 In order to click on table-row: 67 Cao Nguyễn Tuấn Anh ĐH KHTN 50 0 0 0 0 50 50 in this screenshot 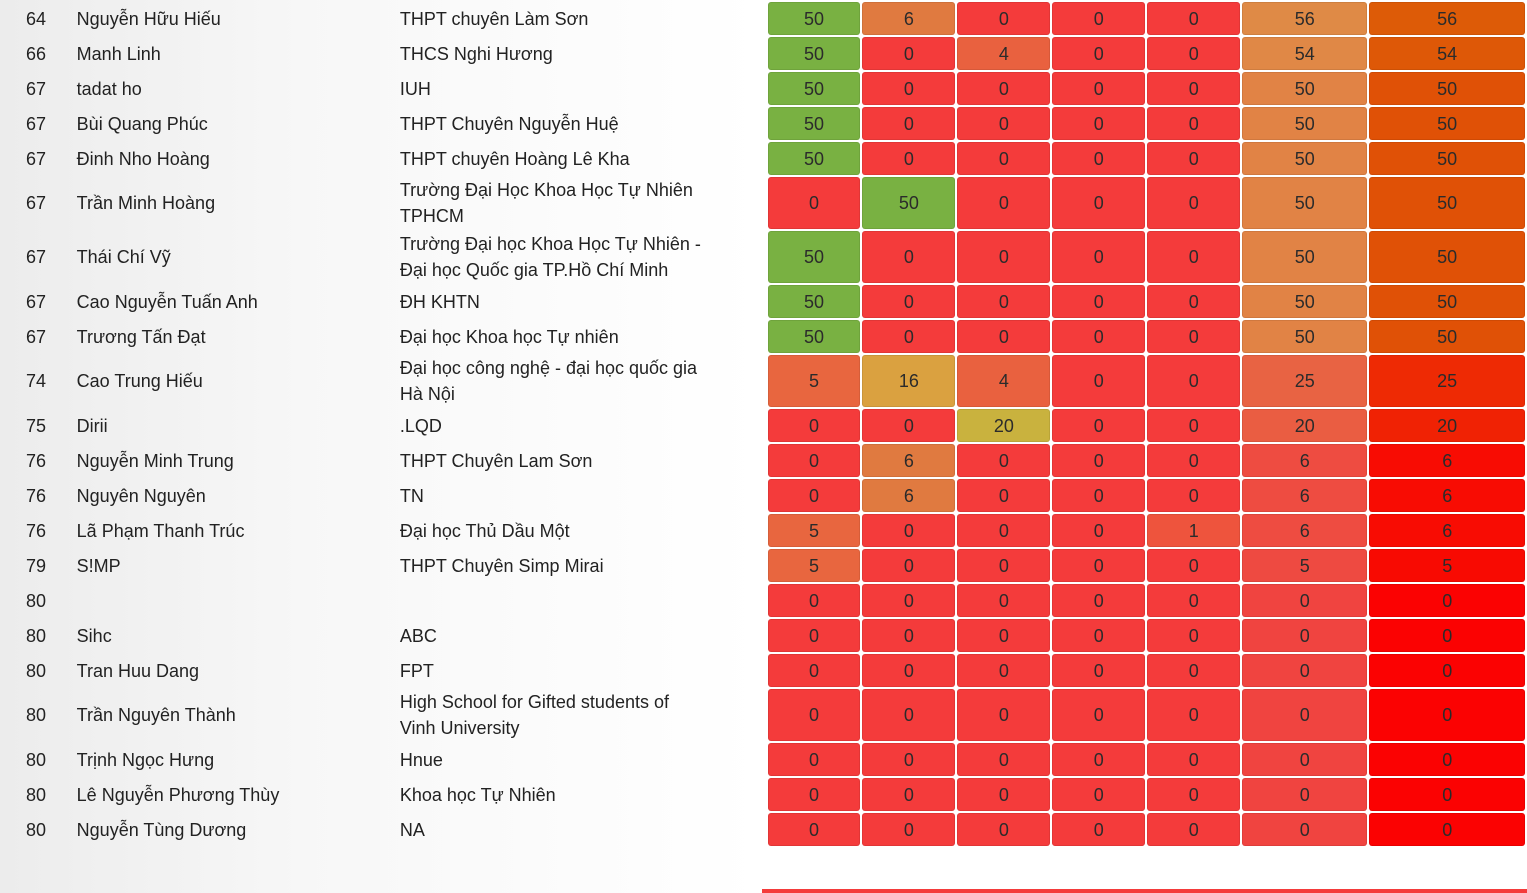, I will do `click(763, 301)`.